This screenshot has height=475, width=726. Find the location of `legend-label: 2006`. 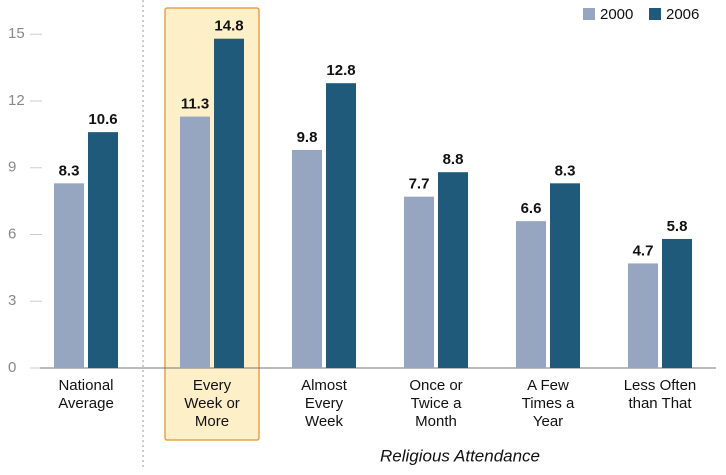

legend-label: 2006 is located at coordinates (682, 14).